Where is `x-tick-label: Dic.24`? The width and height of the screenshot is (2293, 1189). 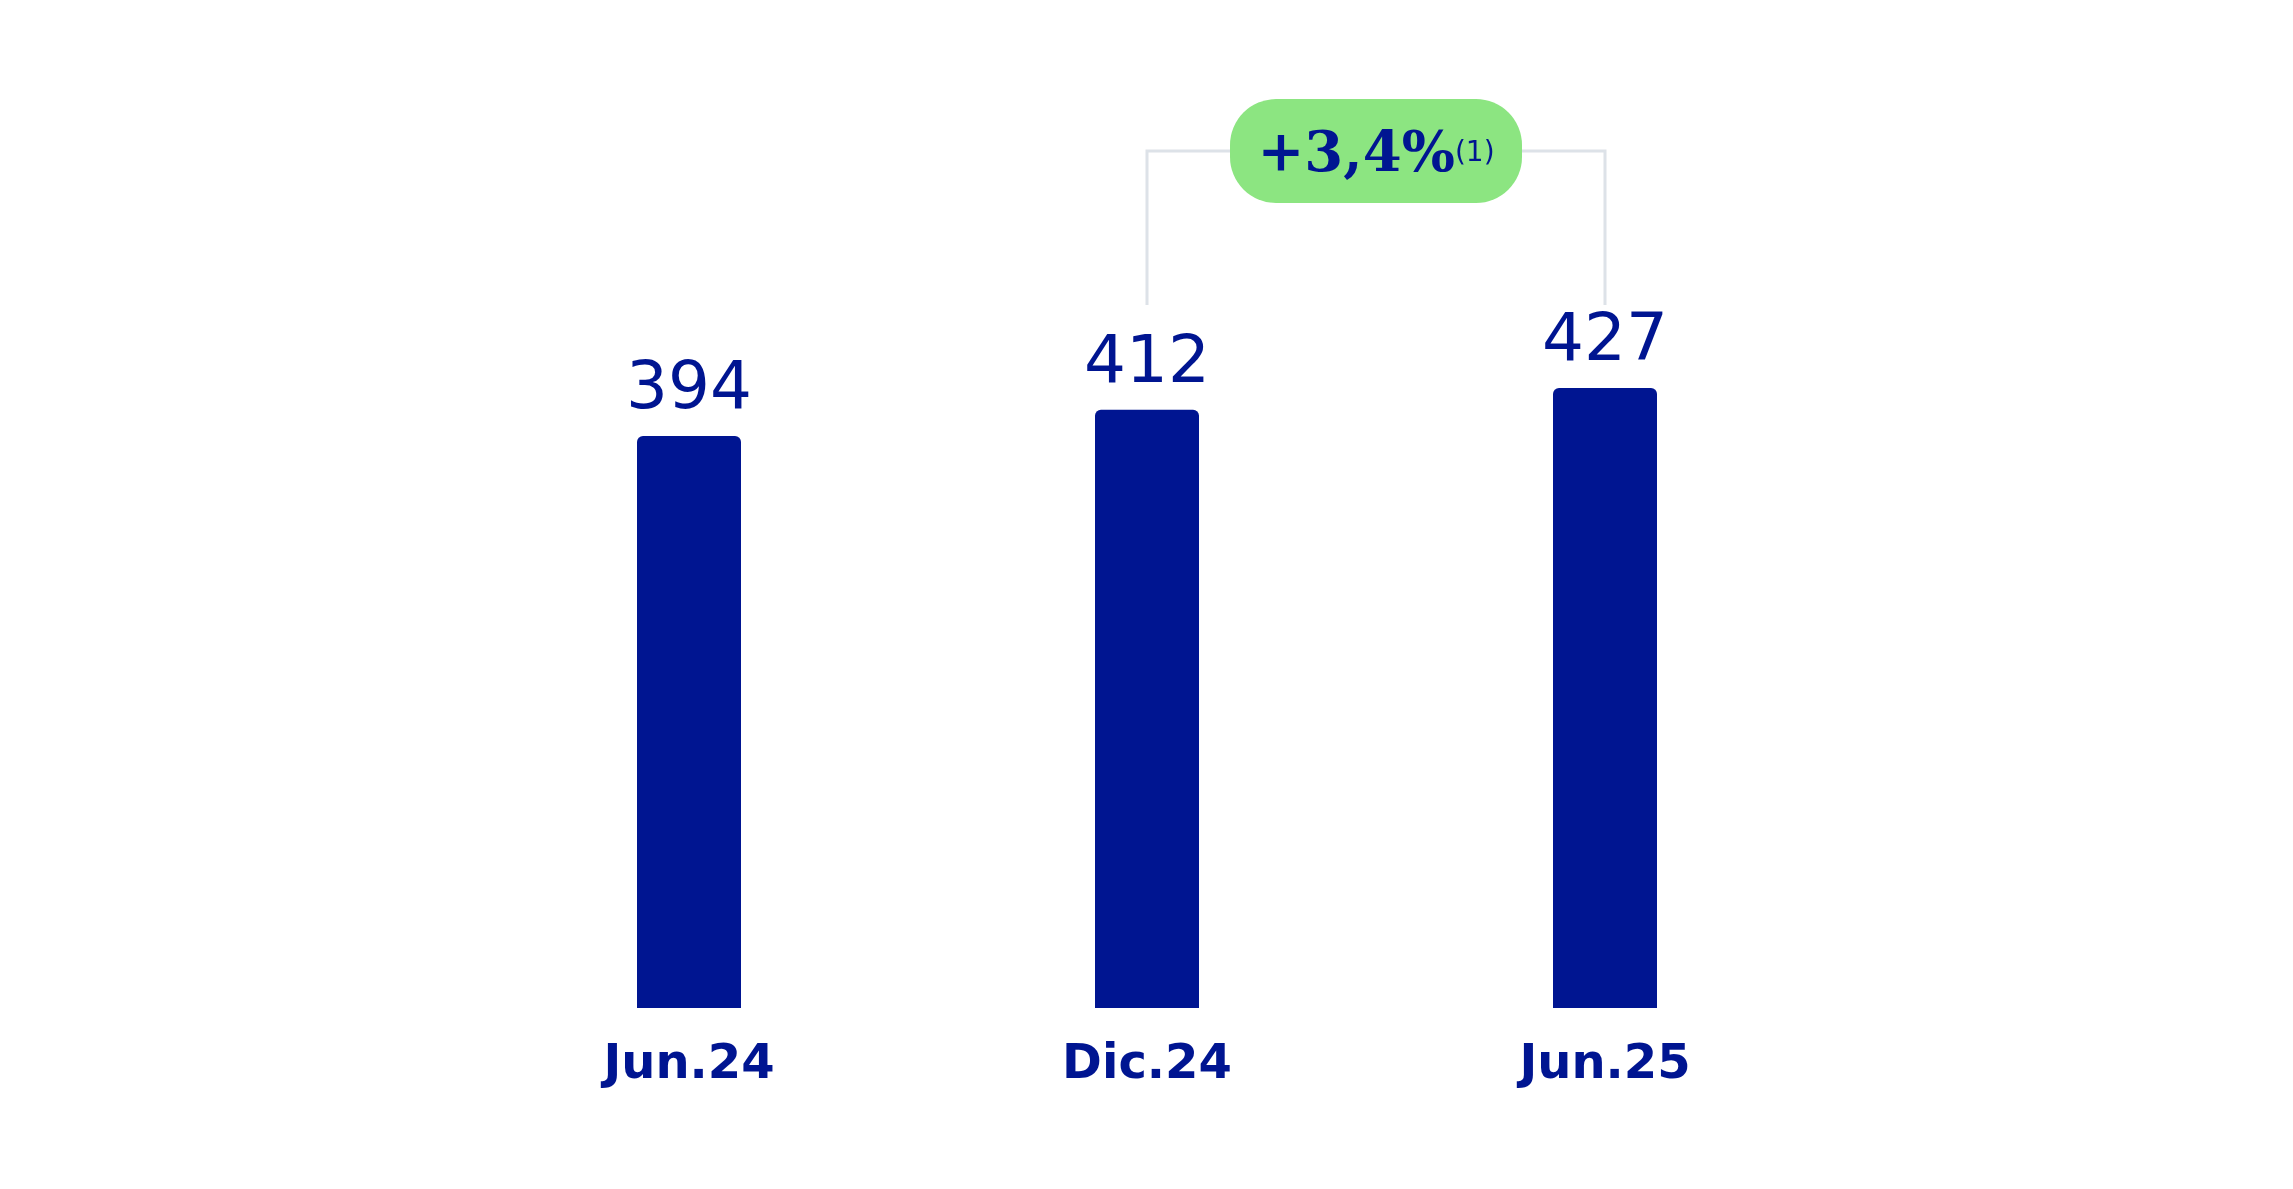 x-tick-label: Dic.24 is located at coordinates (1147, 1061).